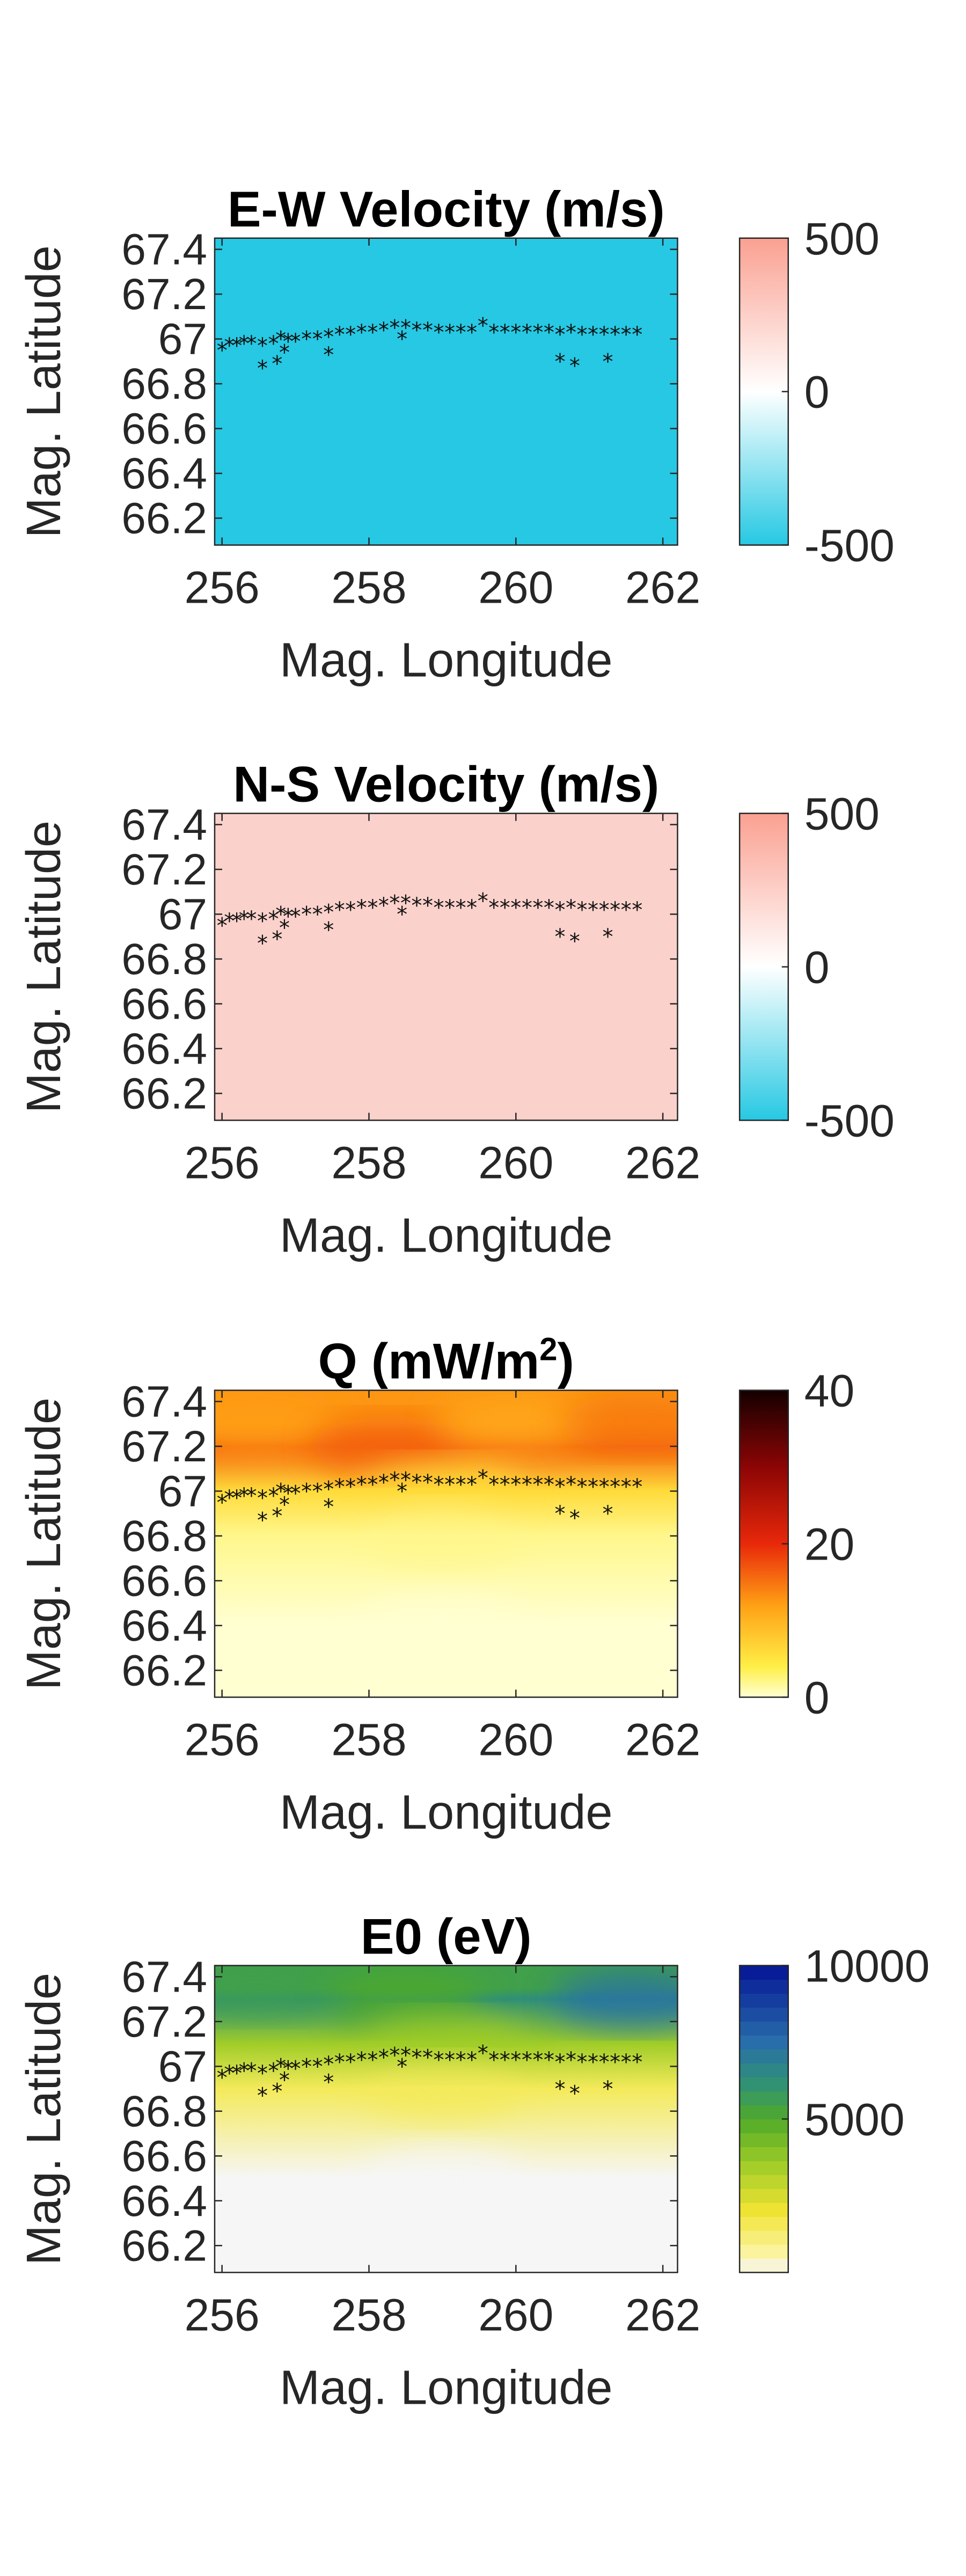 The image size is (966, 2576). What do you see at coordinates (164, 473) in the screenshot?
I see `y-tick-label: 66.4` at bounding box center [164, 473].